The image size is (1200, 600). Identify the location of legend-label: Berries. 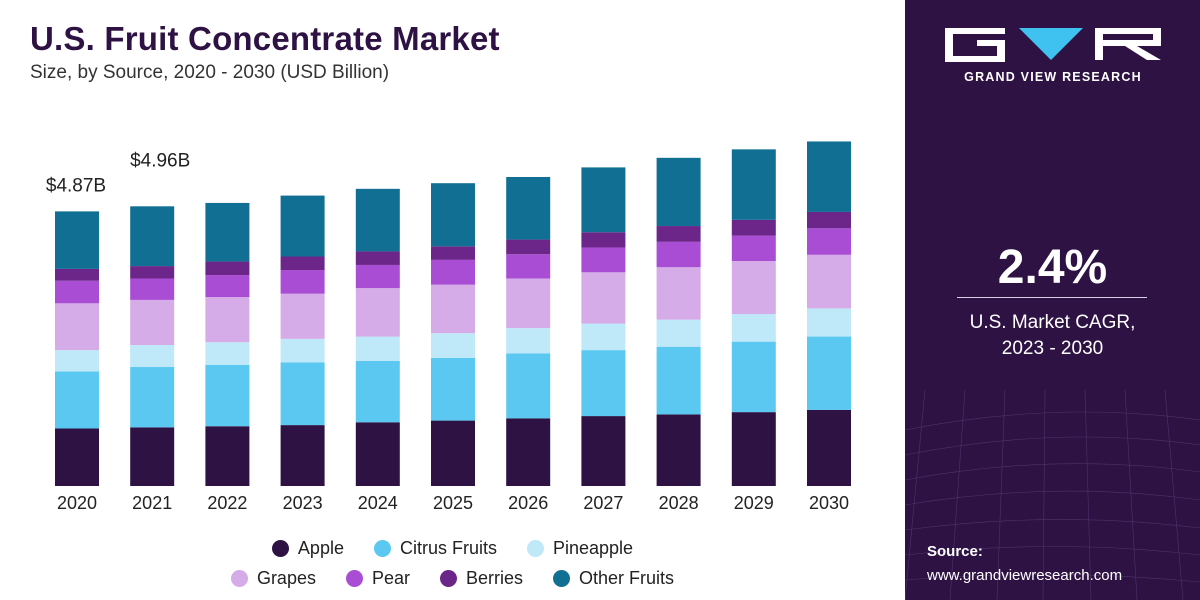
(495, 577).